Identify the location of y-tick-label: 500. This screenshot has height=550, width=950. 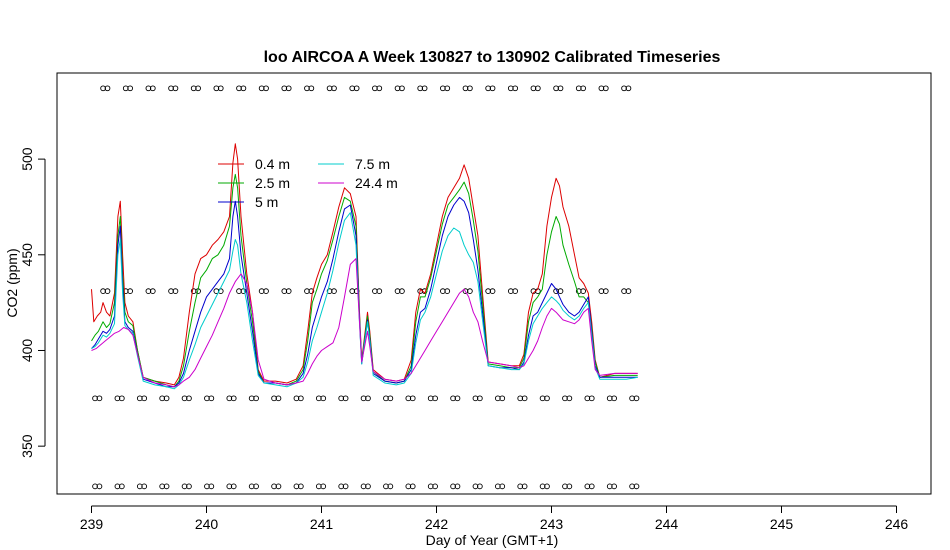
(27, 159).